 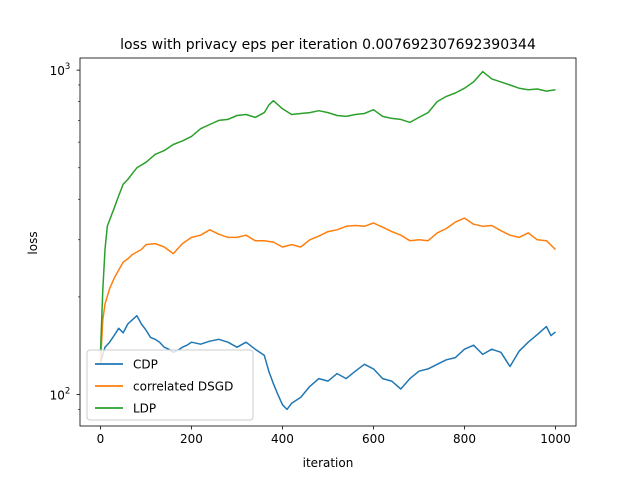 I want to click on y-tick-label: 10³, so click(x=60, y=70).